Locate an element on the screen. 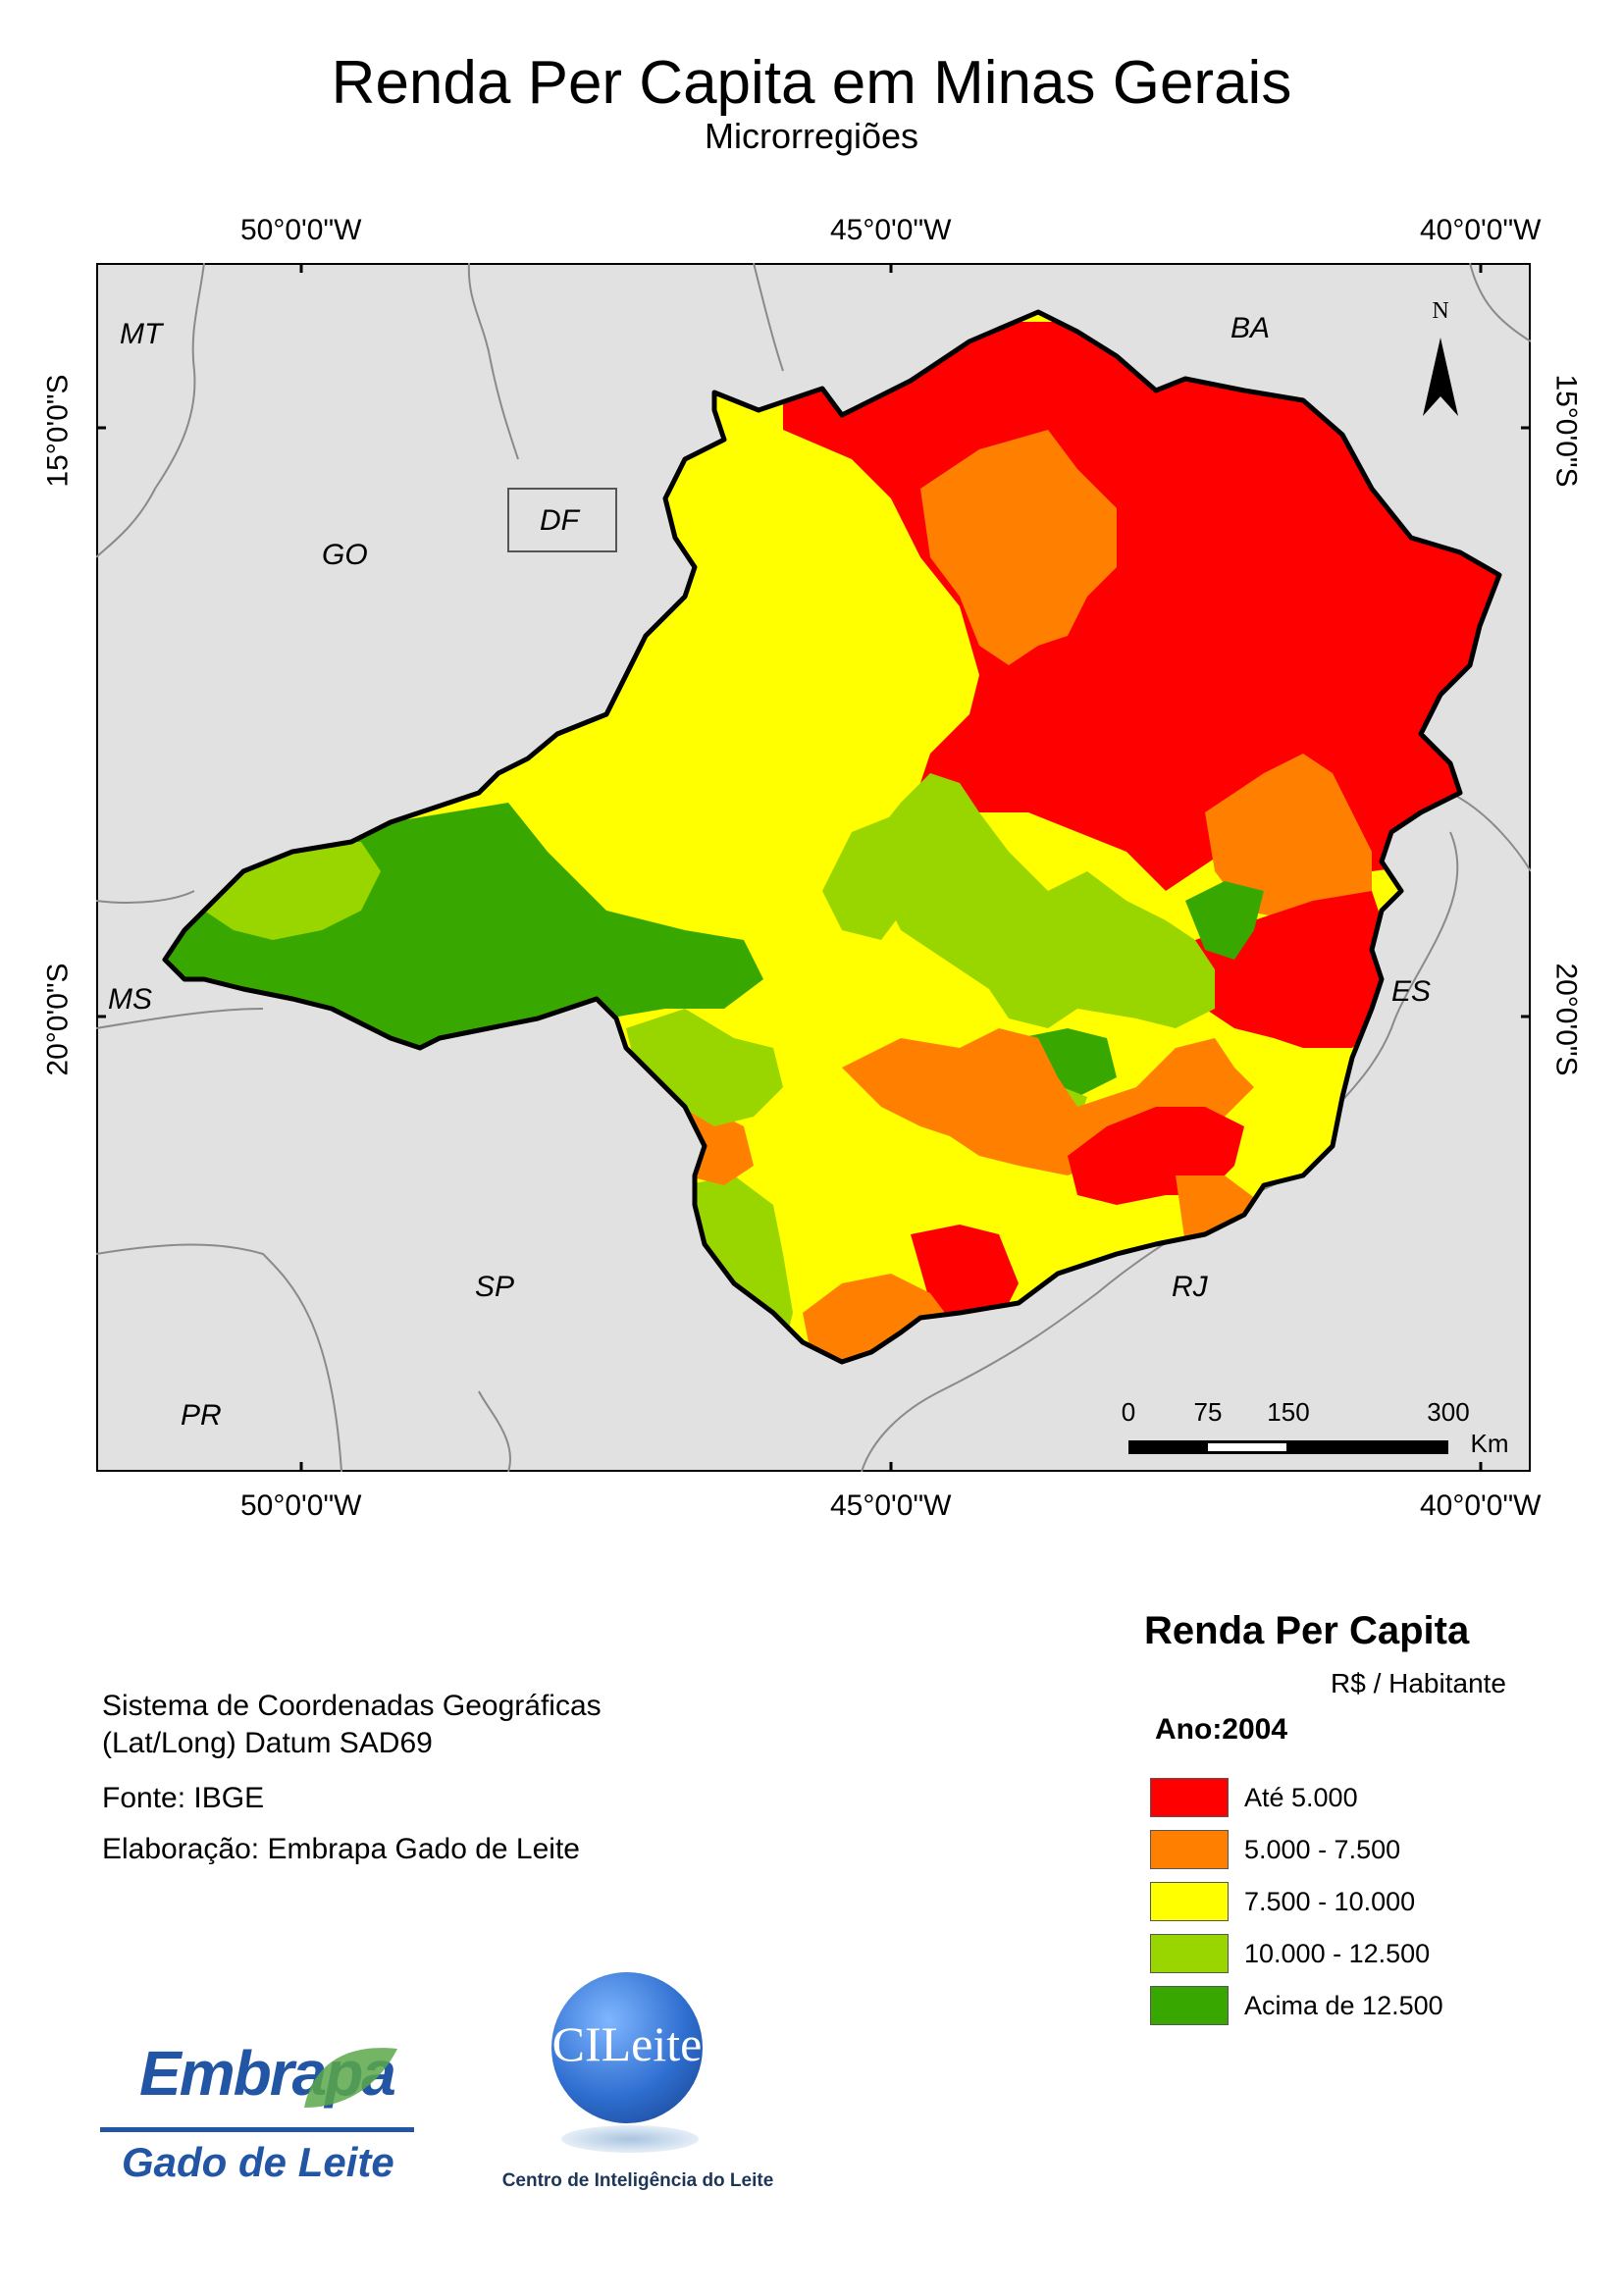  map-subtitle: Microrregiões is located at coordinates (811, 136).